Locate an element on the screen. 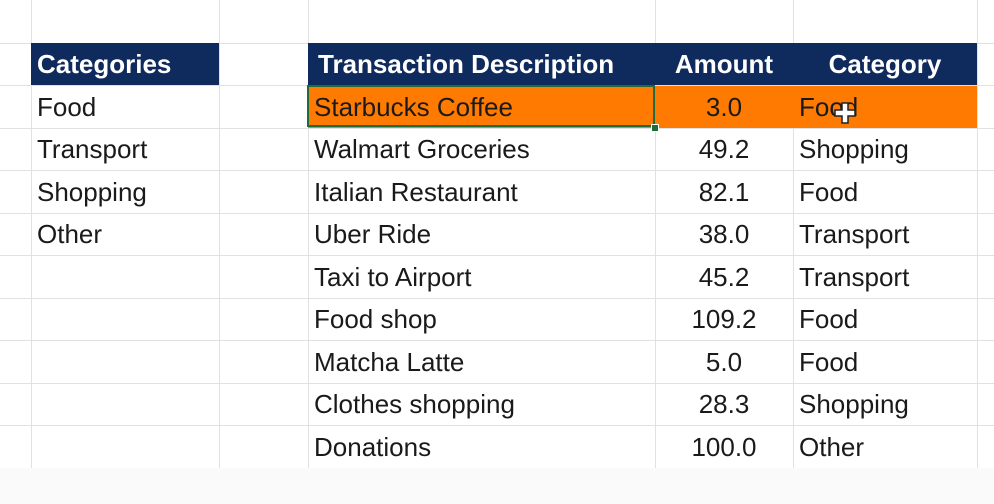 The width and height of the screenshot is (994, 504). table-row-amount: 100.0 is located at coordinates (724, 447).